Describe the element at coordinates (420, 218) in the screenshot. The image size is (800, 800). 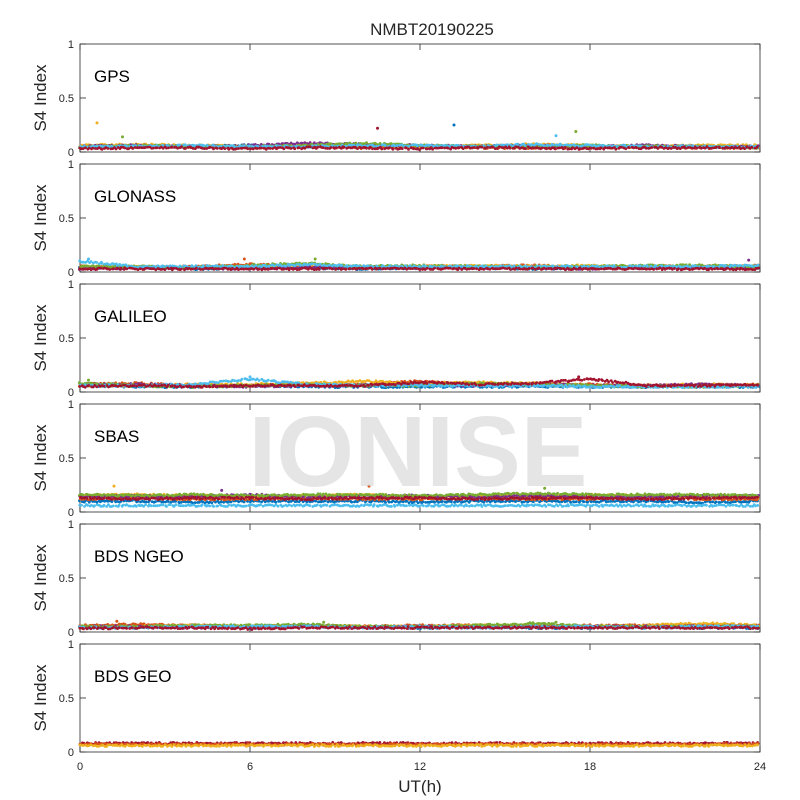
I see `panel-frame` at that location.